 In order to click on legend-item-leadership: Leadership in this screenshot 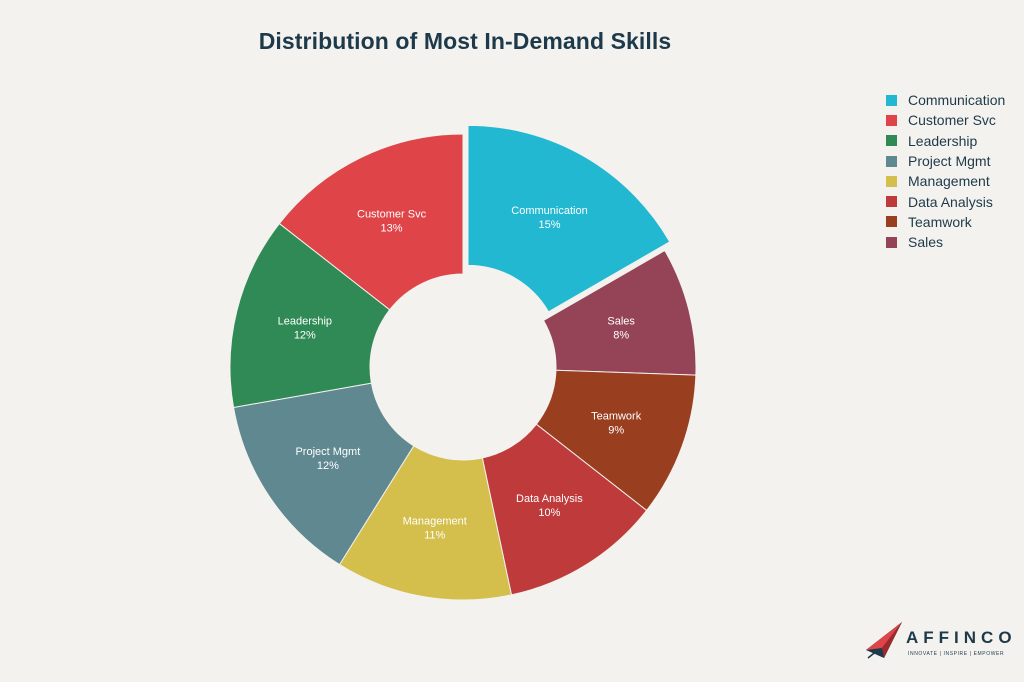, I will do `click(945, 141)`.